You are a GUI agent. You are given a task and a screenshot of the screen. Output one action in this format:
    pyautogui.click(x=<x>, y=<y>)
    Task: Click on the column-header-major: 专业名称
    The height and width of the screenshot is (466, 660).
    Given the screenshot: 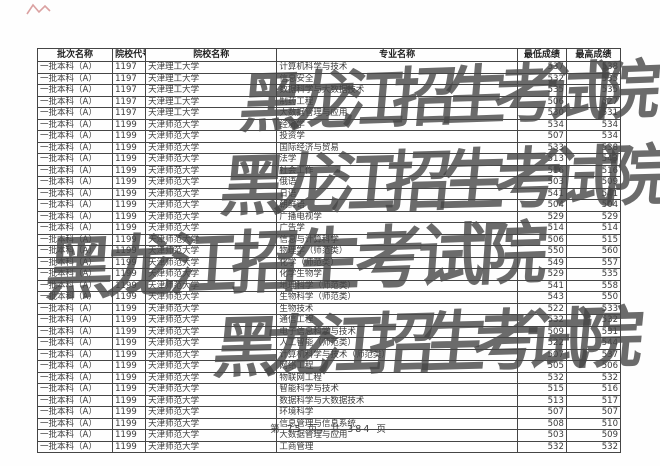 What is the action you would take?
    pyautogui.click(x=397, y=55)
    